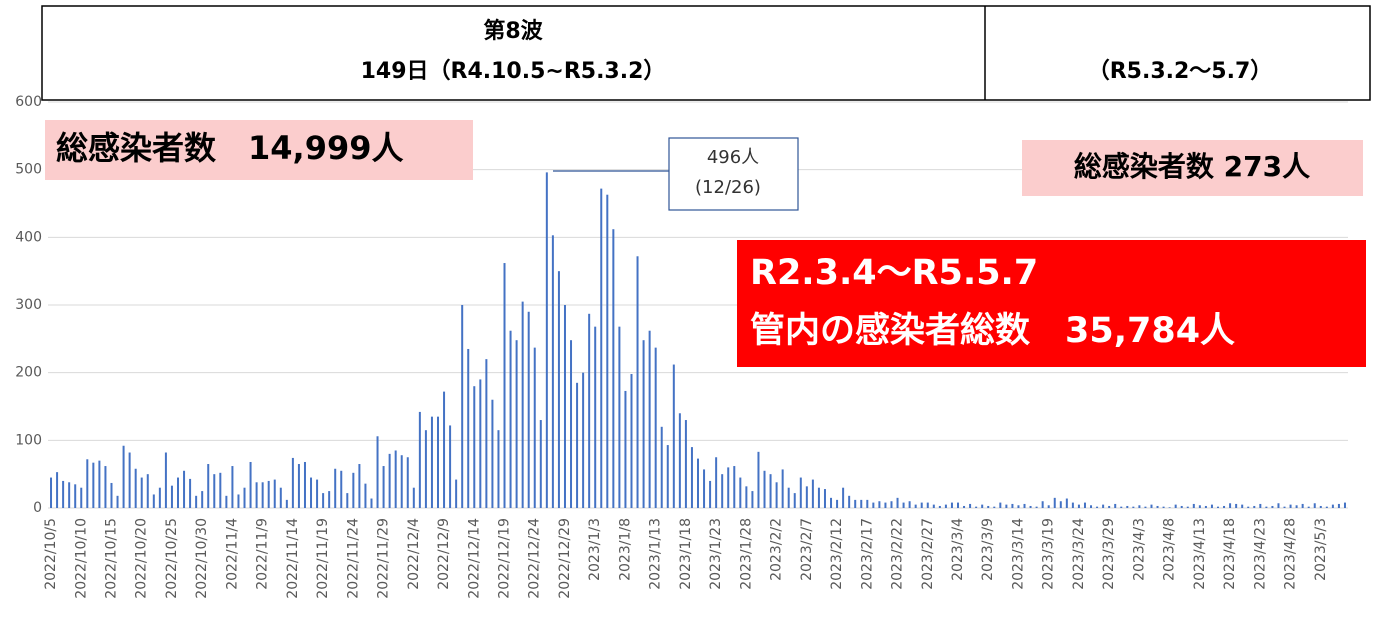  Describe the element at coordinates (837, 554) in the screenshot. I see `x-tick-label: 2023/2/12` at that location.